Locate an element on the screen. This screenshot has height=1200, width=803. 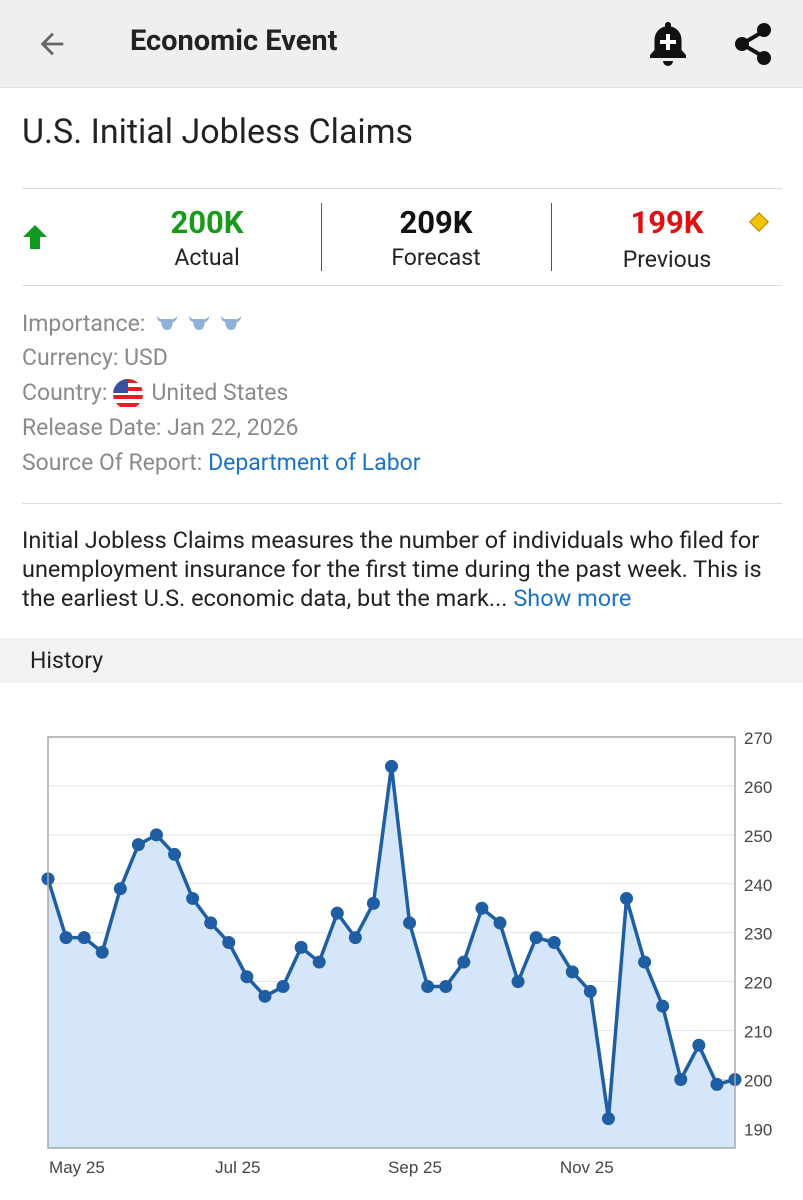
country-row: Country: United States is located at coordinates (155, 393).